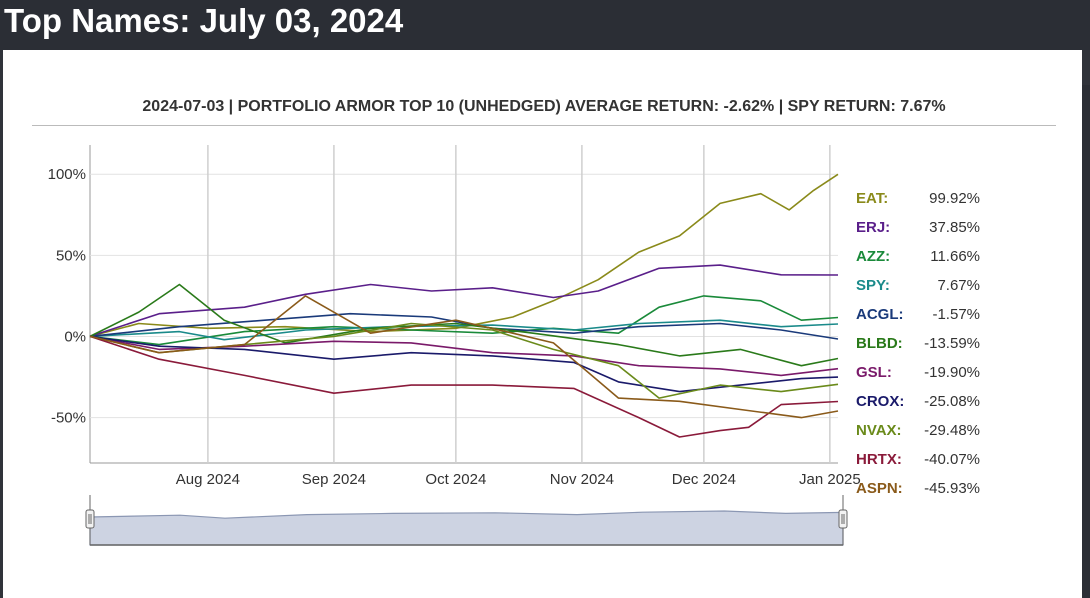 The image size is (1090, 598). I want to click on navigator, so click(466, 520).